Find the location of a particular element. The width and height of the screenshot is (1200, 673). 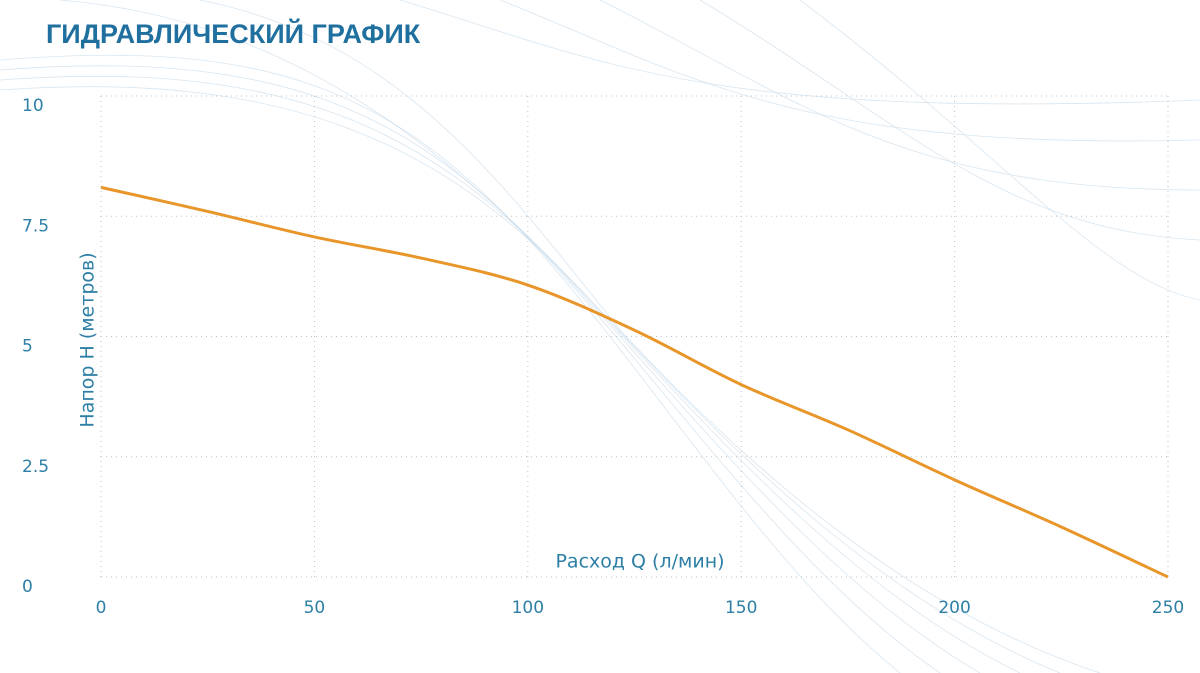

y-tick-label: 5 is located at coordinates (27, 347).